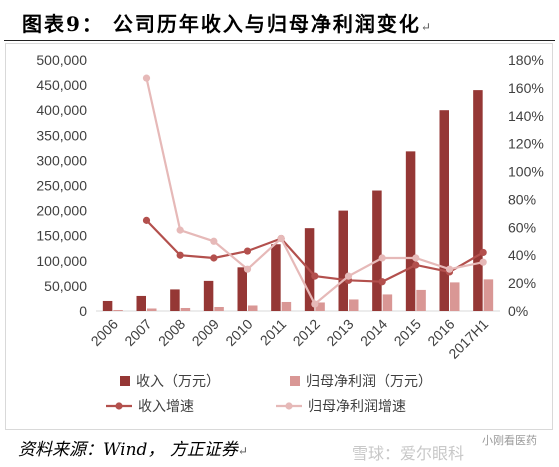 This screenshot has height=467, width=559. Describe the element at coordinates (61, 236) in the screenshot. I see `left-axis-tick-label: 150,000` at that location.